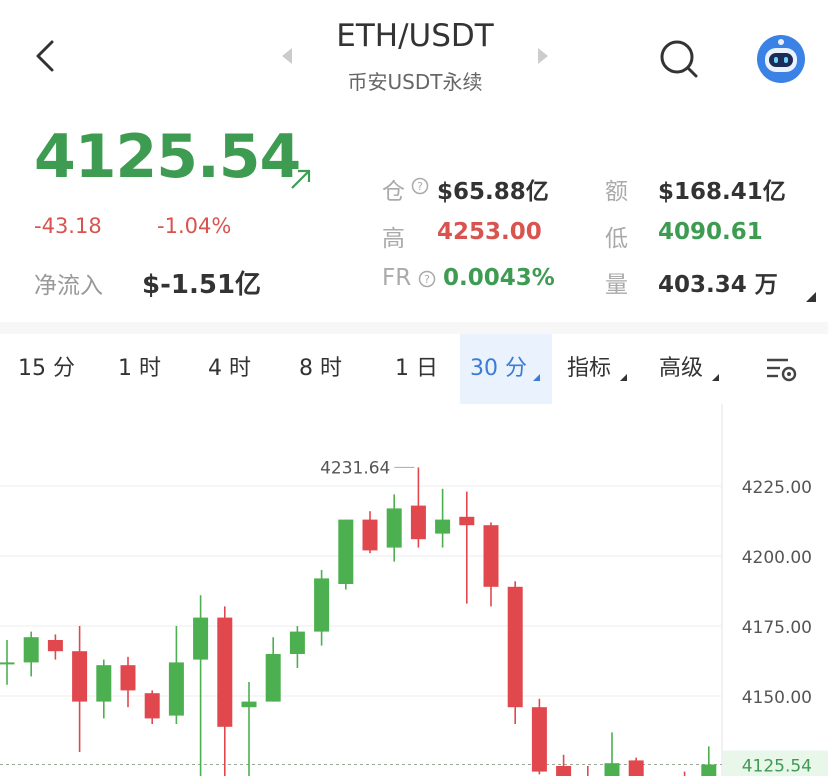  Describe the element at coordinates (320, 368) in the screenshot. I see `tab-8h: 8 时` at that location.